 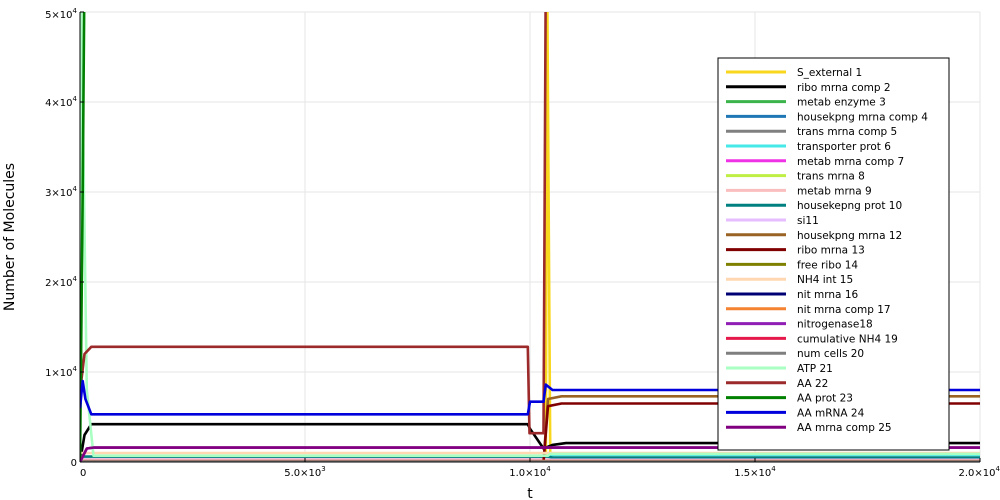 I want to click on y-tick-label-mantissa: 1×10, so click(x=58, y=373).